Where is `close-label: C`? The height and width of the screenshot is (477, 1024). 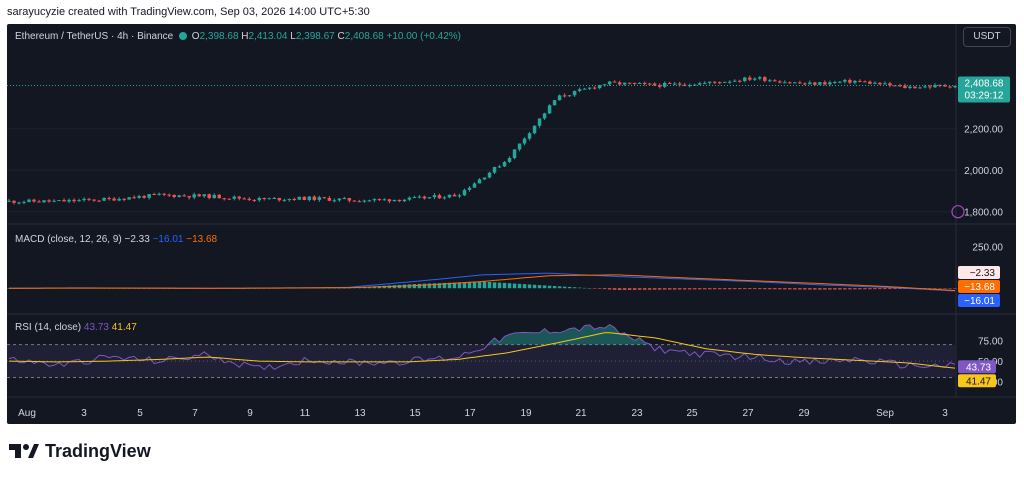 close-label: C is located at coordinates (341, 36).